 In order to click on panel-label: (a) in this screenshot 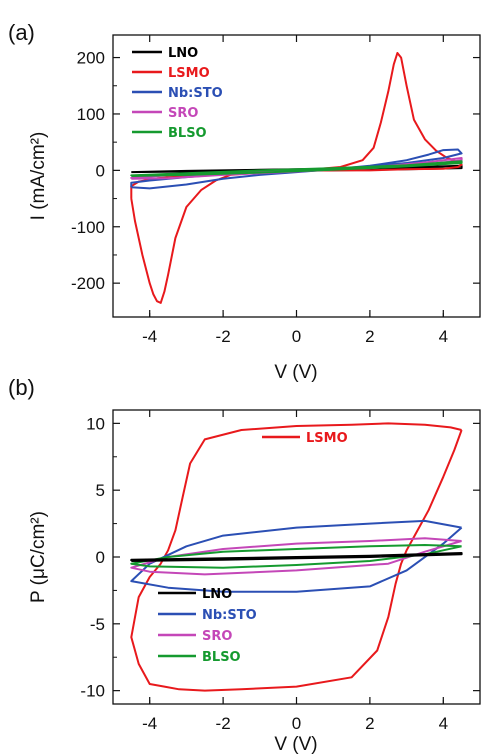, I will do `click(21, 32)`.